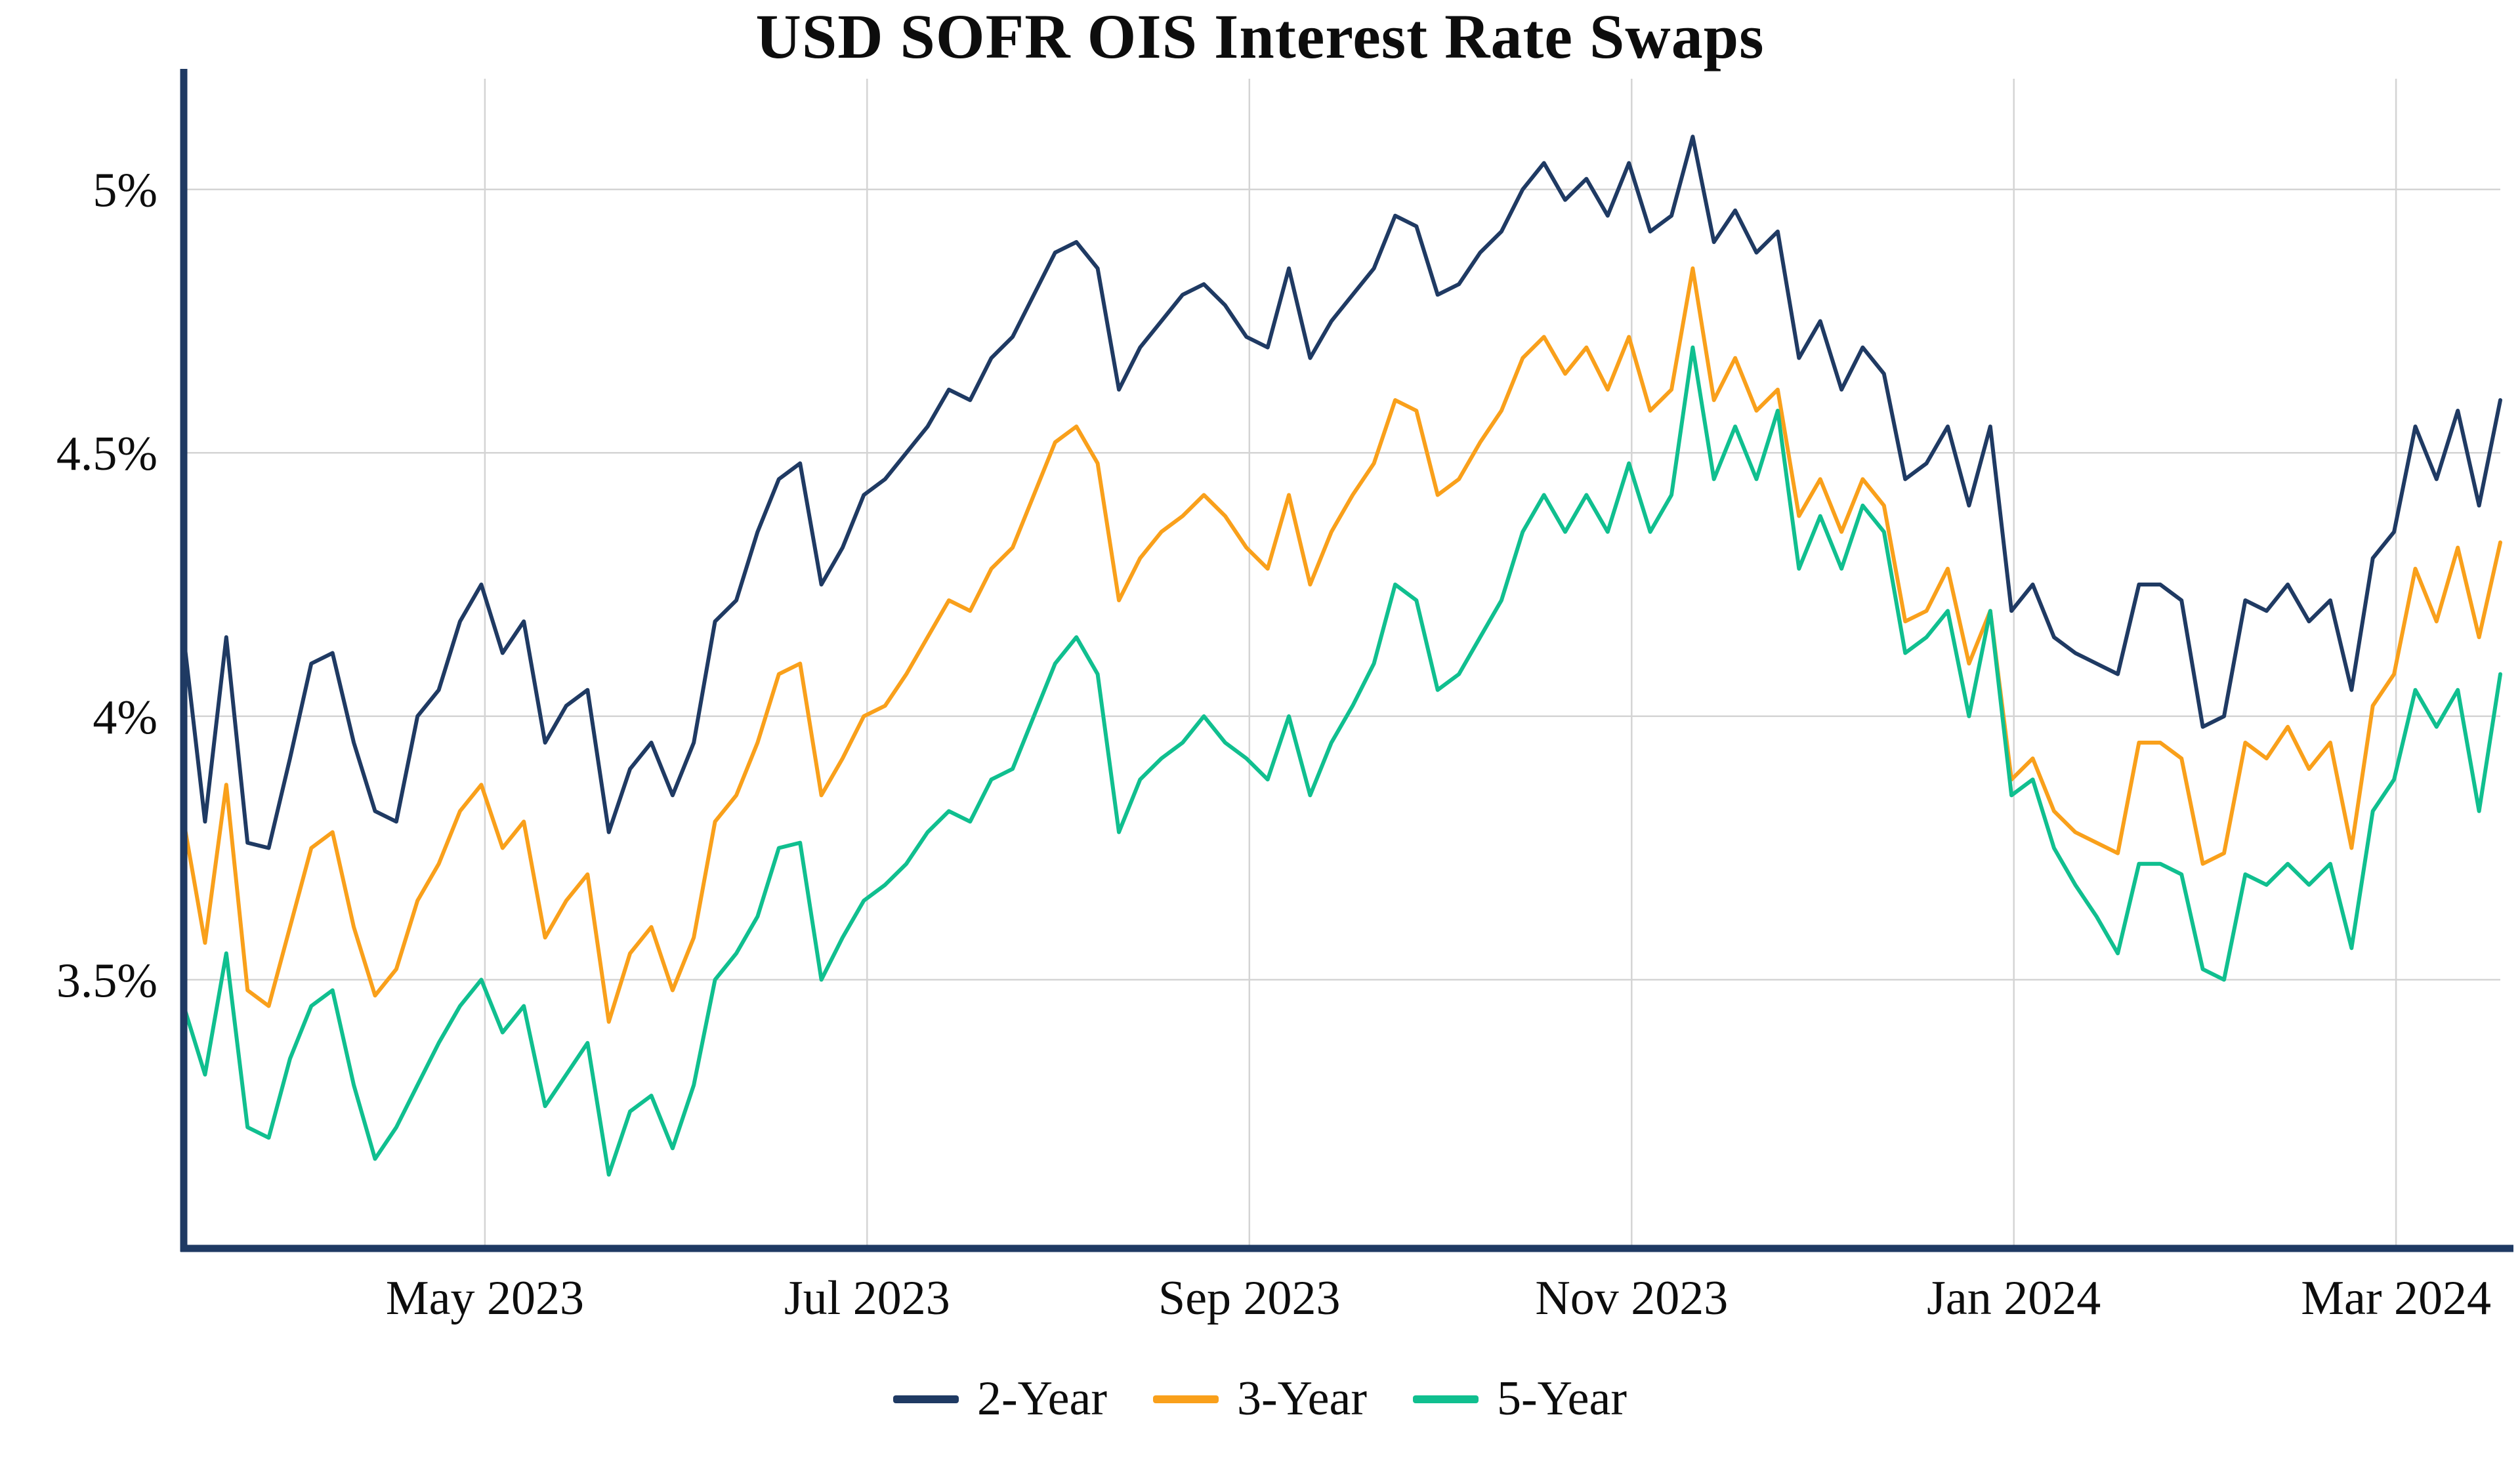 The width and height of the screenshot is (2520, 1480). I want to click on svg-text: Jan 2024, so click(2014, 1298).